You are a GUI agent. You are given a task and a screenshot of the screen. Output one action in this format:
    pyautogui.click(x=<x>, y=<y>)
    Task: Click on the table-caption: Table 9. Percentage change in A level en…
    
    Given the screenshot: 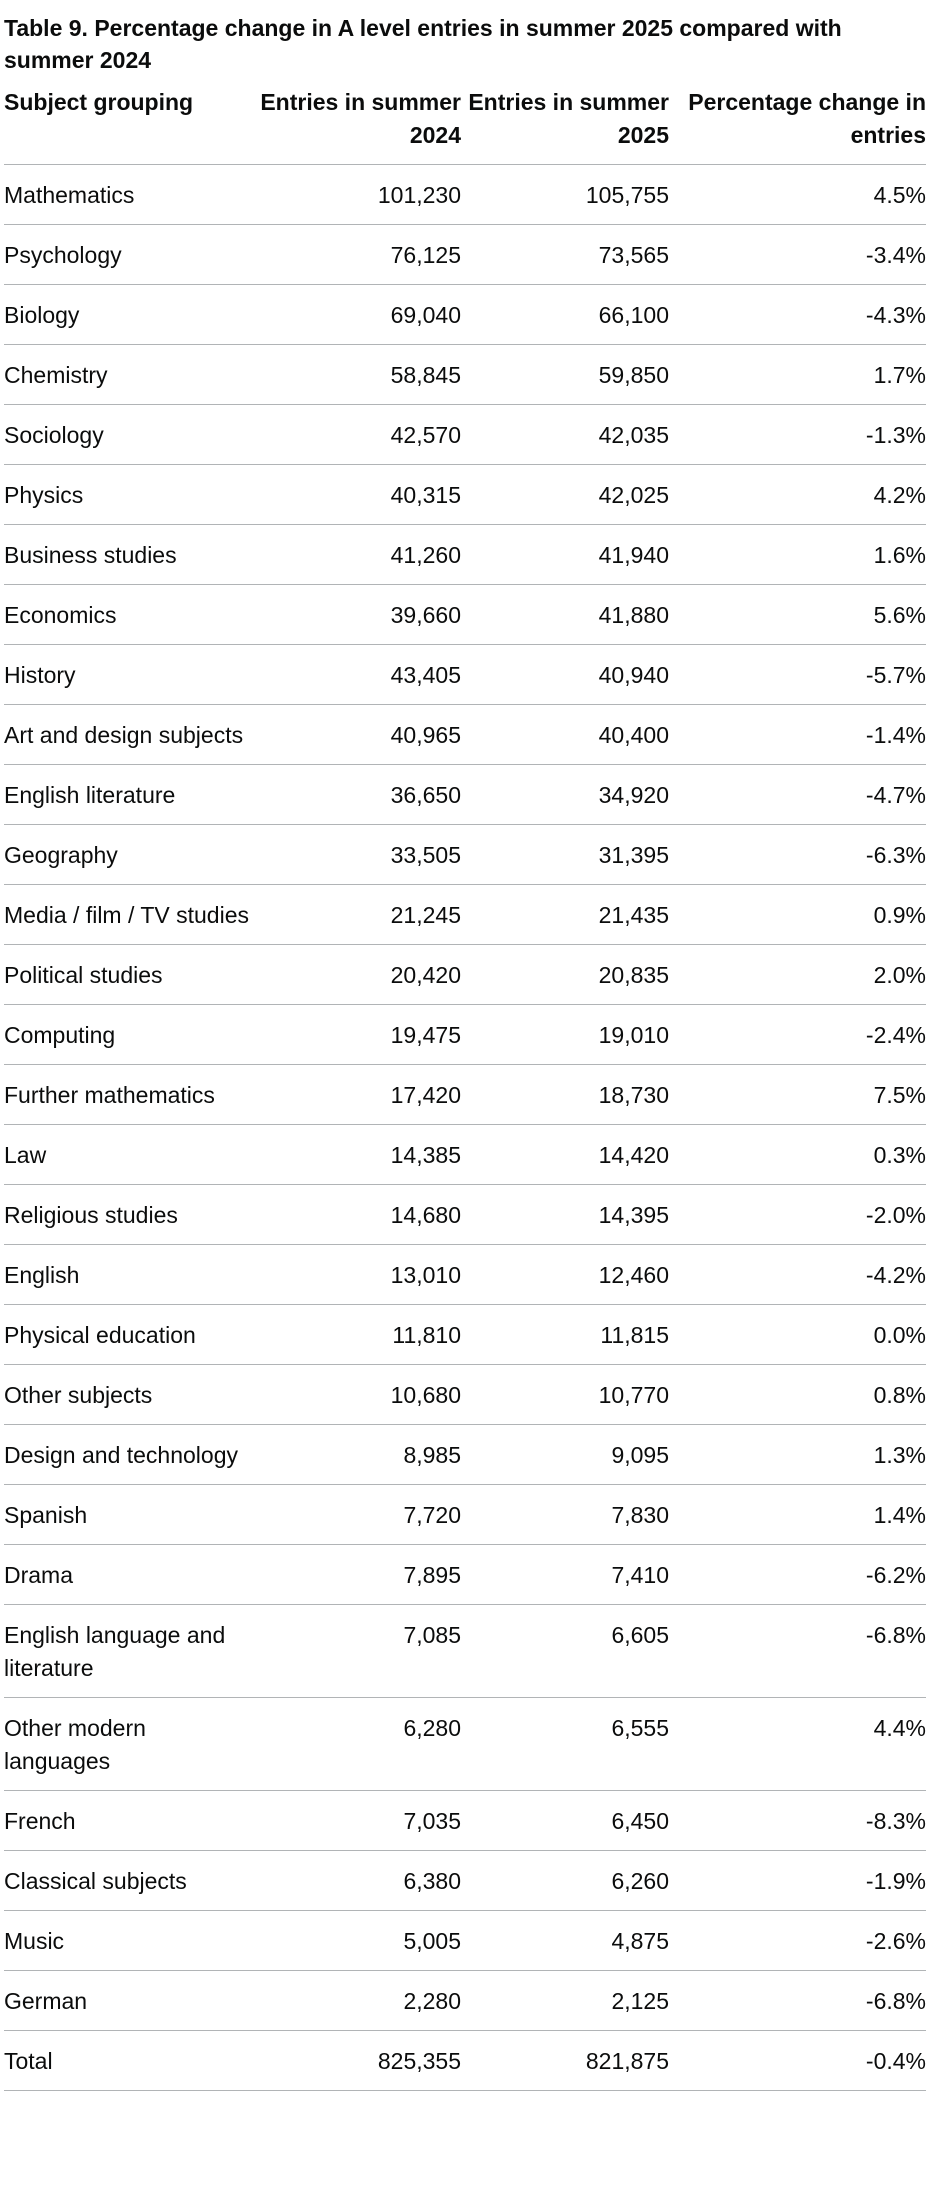 What is the action you would take?
    pyautogui.click(x=423, y=44)
    